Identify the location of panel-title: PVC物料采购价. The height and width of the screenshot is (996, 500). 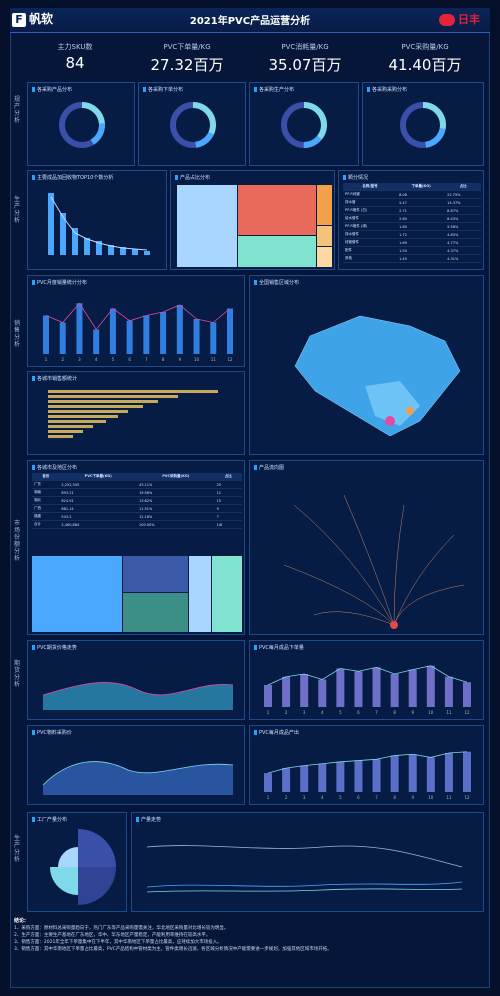
(52, 732).